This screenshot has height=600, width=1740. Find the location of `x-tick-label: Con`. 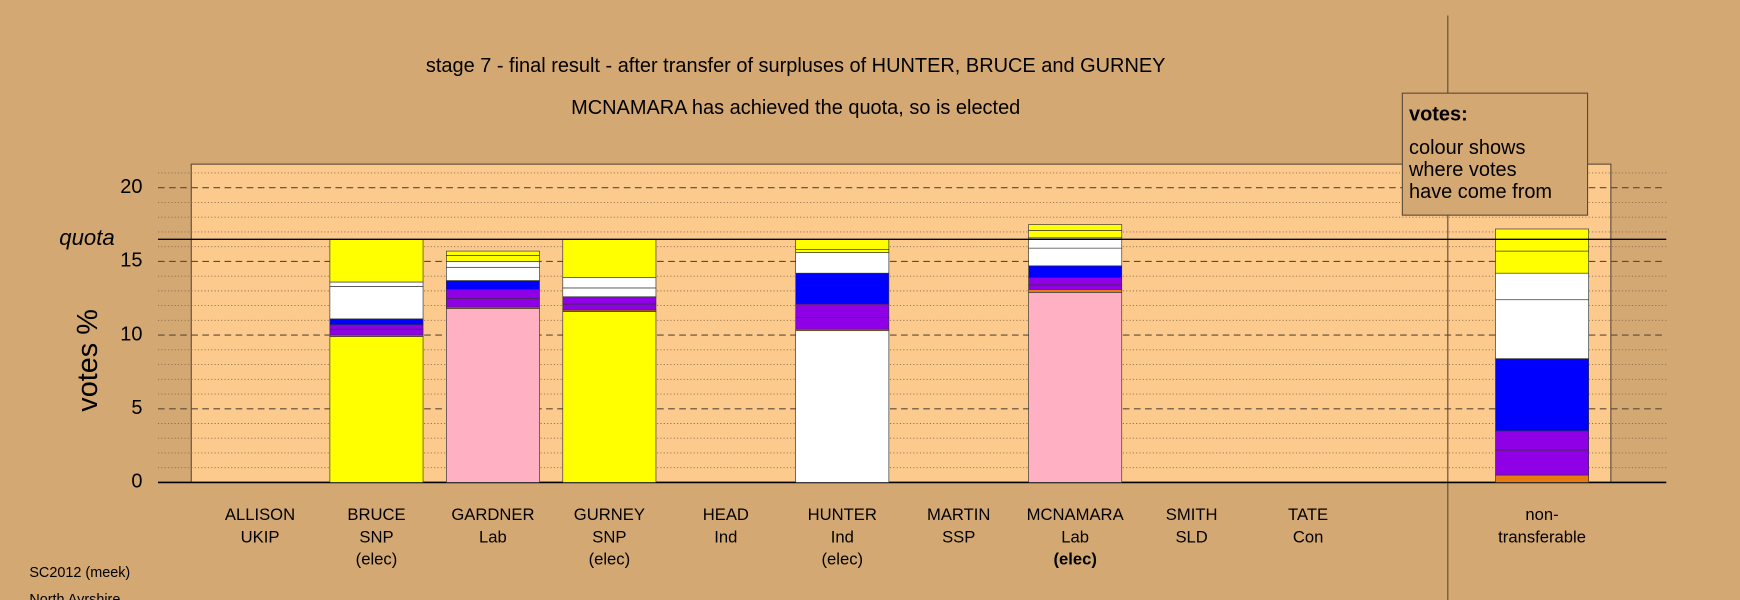

x-tick-label: Con is located at coordinates (1308, 536).